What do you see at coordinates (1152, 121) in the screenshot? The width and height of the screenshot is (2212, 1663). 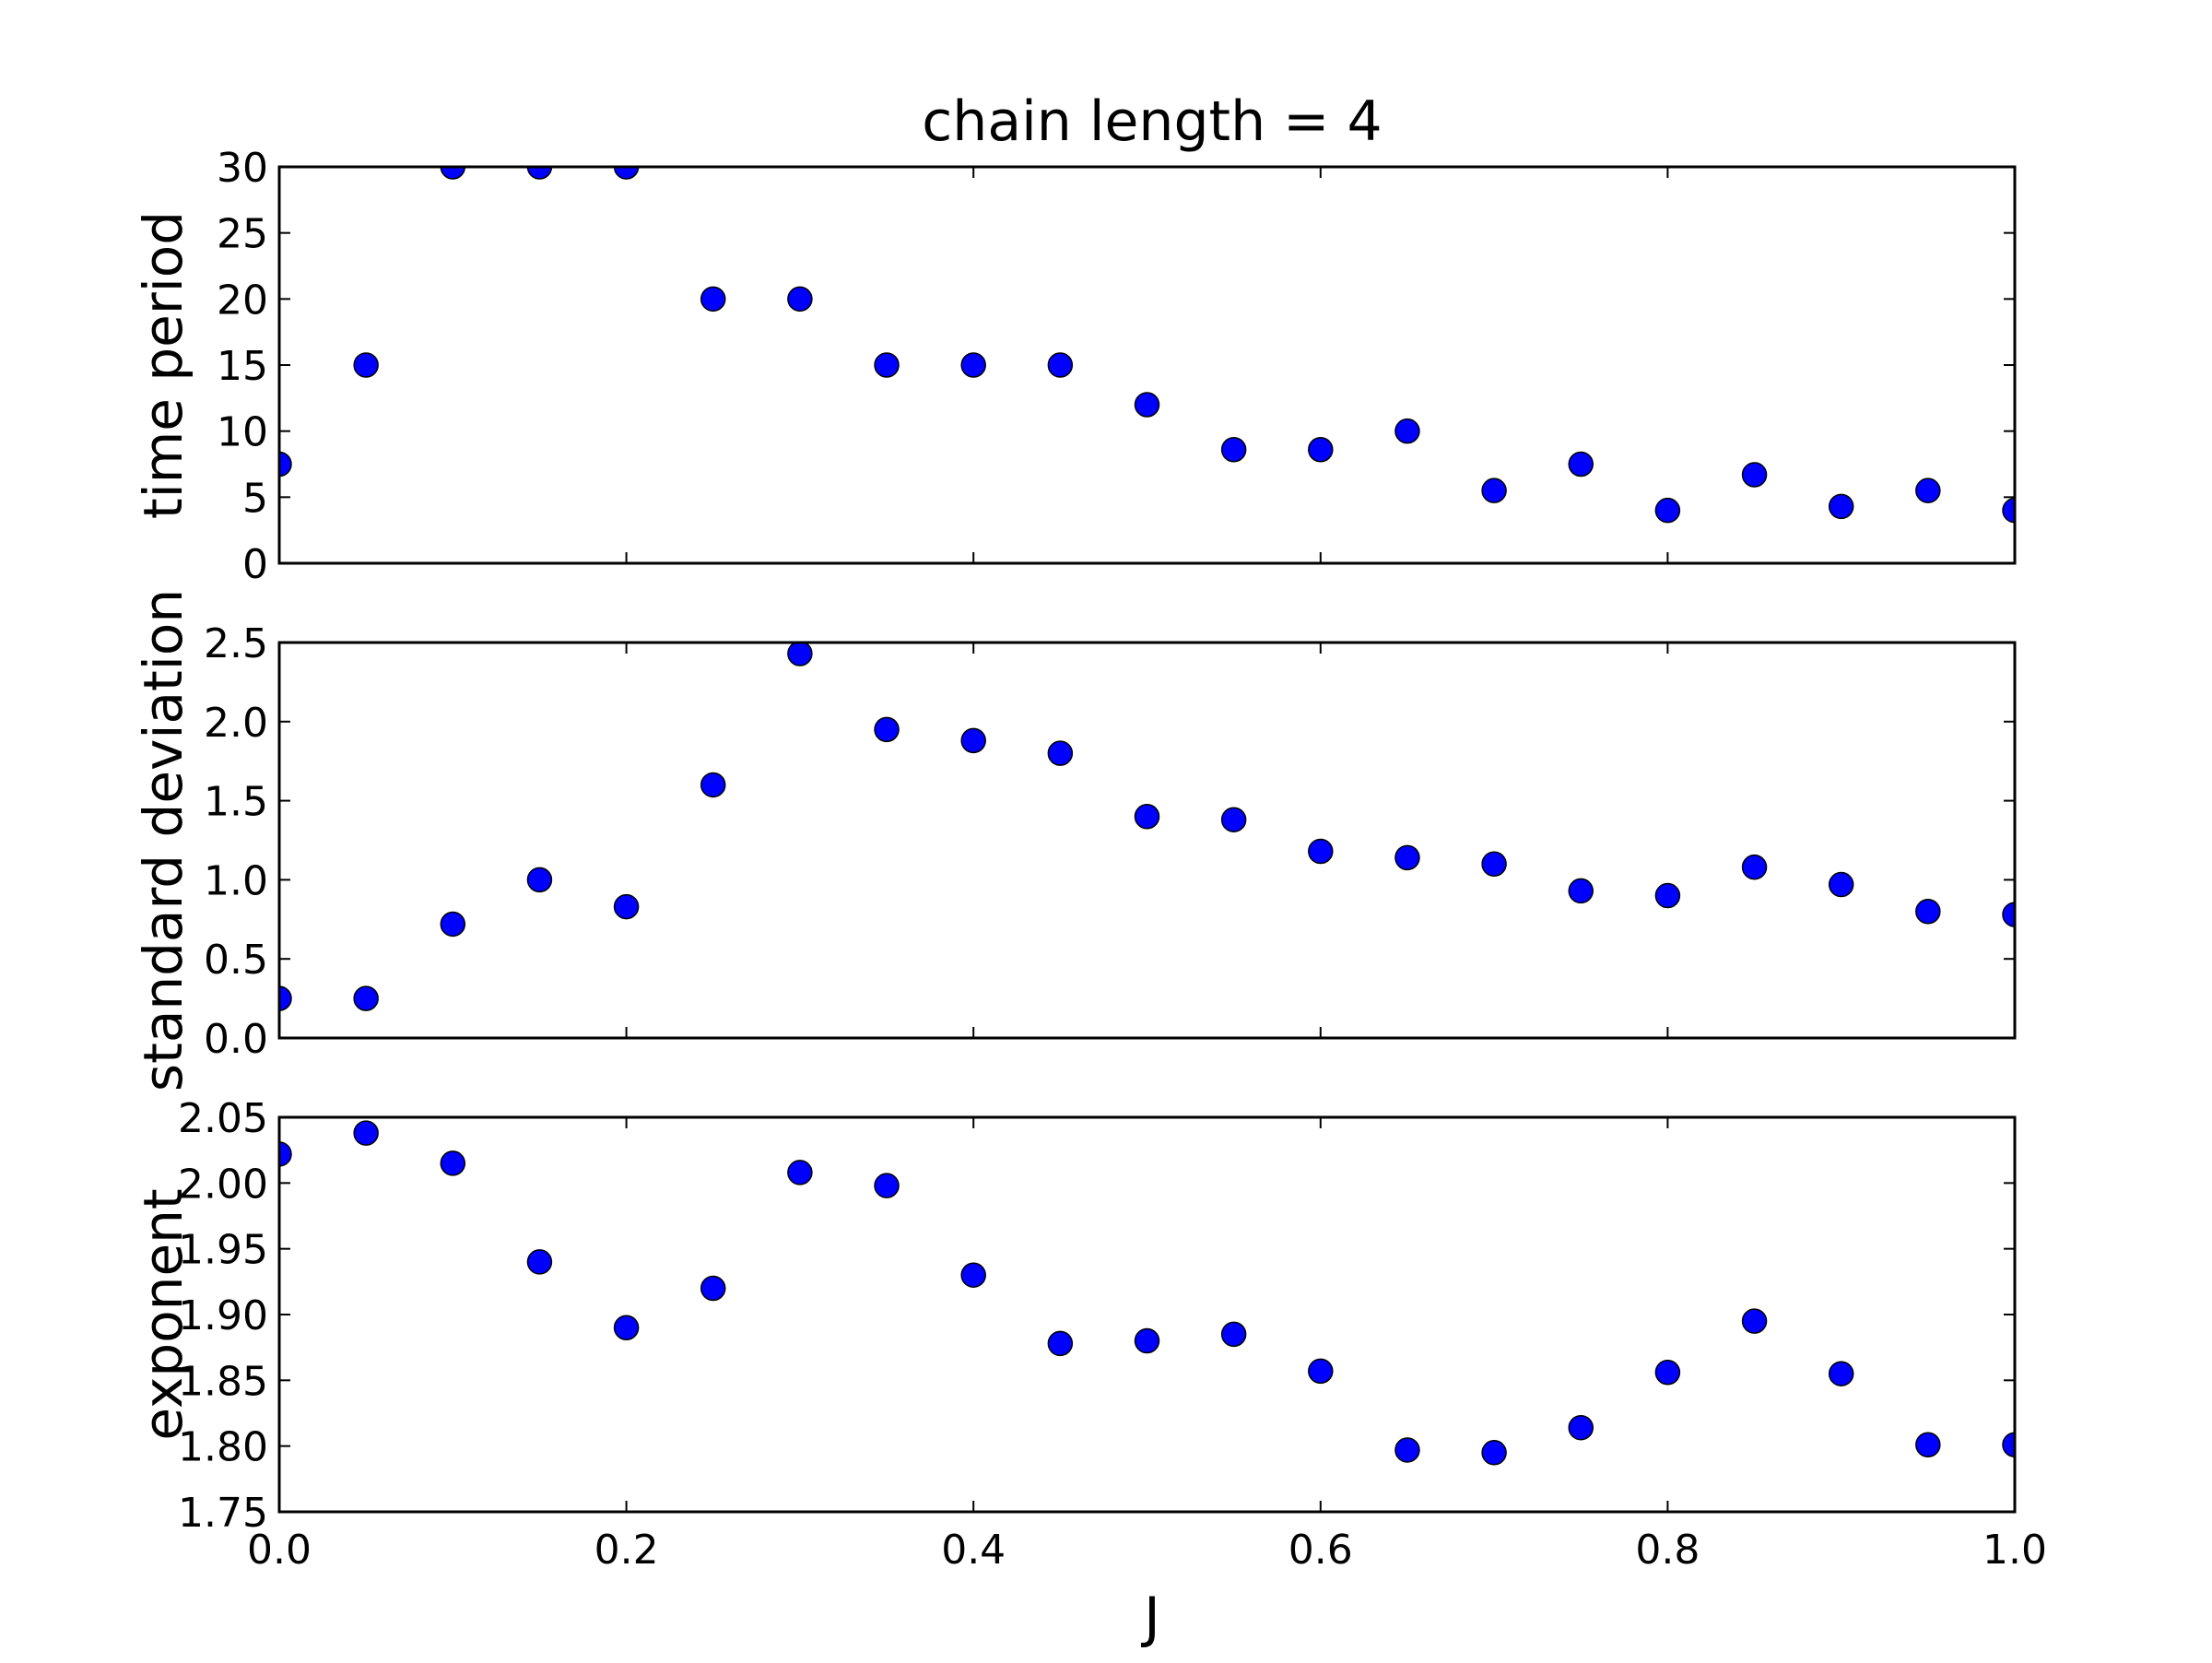 I see `chart-title: chain length = 4` at bounding box center [1152, 121].